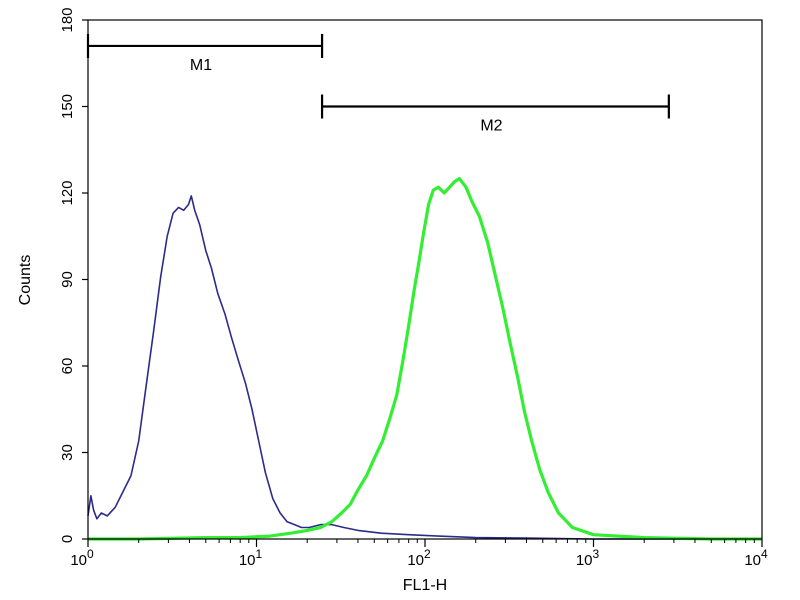 Image resolution: width=800 pixels, height=600 pixels. I want to click on x-tick-label: 10³, so click(588, 558).